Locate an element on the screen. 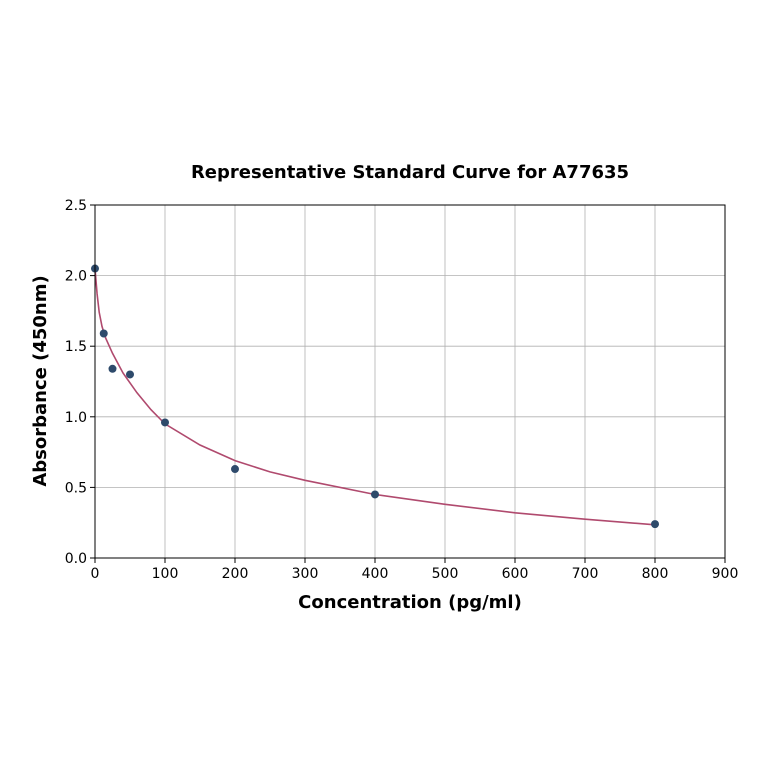 This screenshot has width=764, height=764. y-tick-label: 0.5 is located at coordinates (76, 488).